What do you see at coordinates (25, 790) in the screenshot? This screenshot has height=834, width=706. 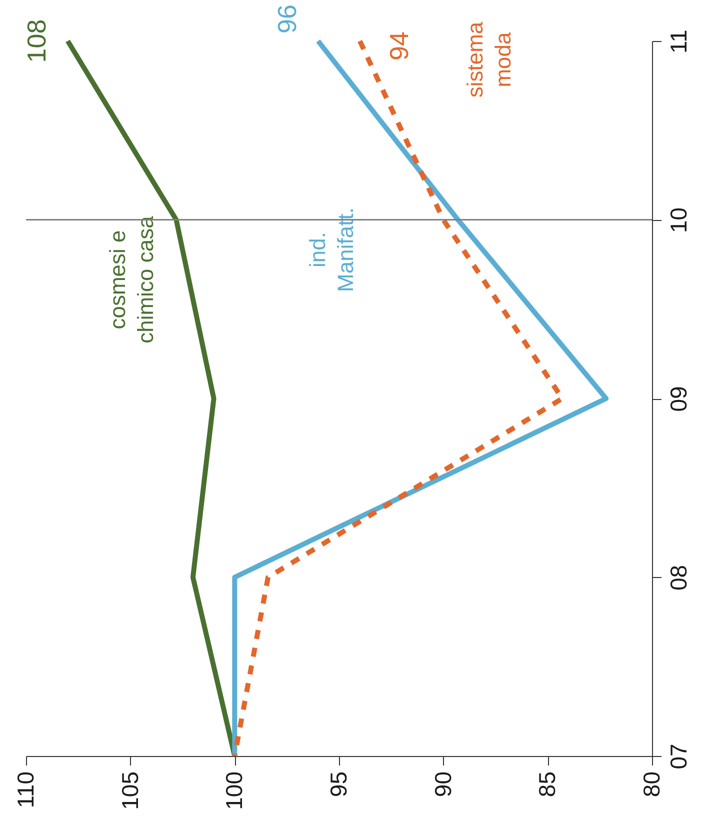 I see `x-tick-label: 110` at bounding box center [25, 790].